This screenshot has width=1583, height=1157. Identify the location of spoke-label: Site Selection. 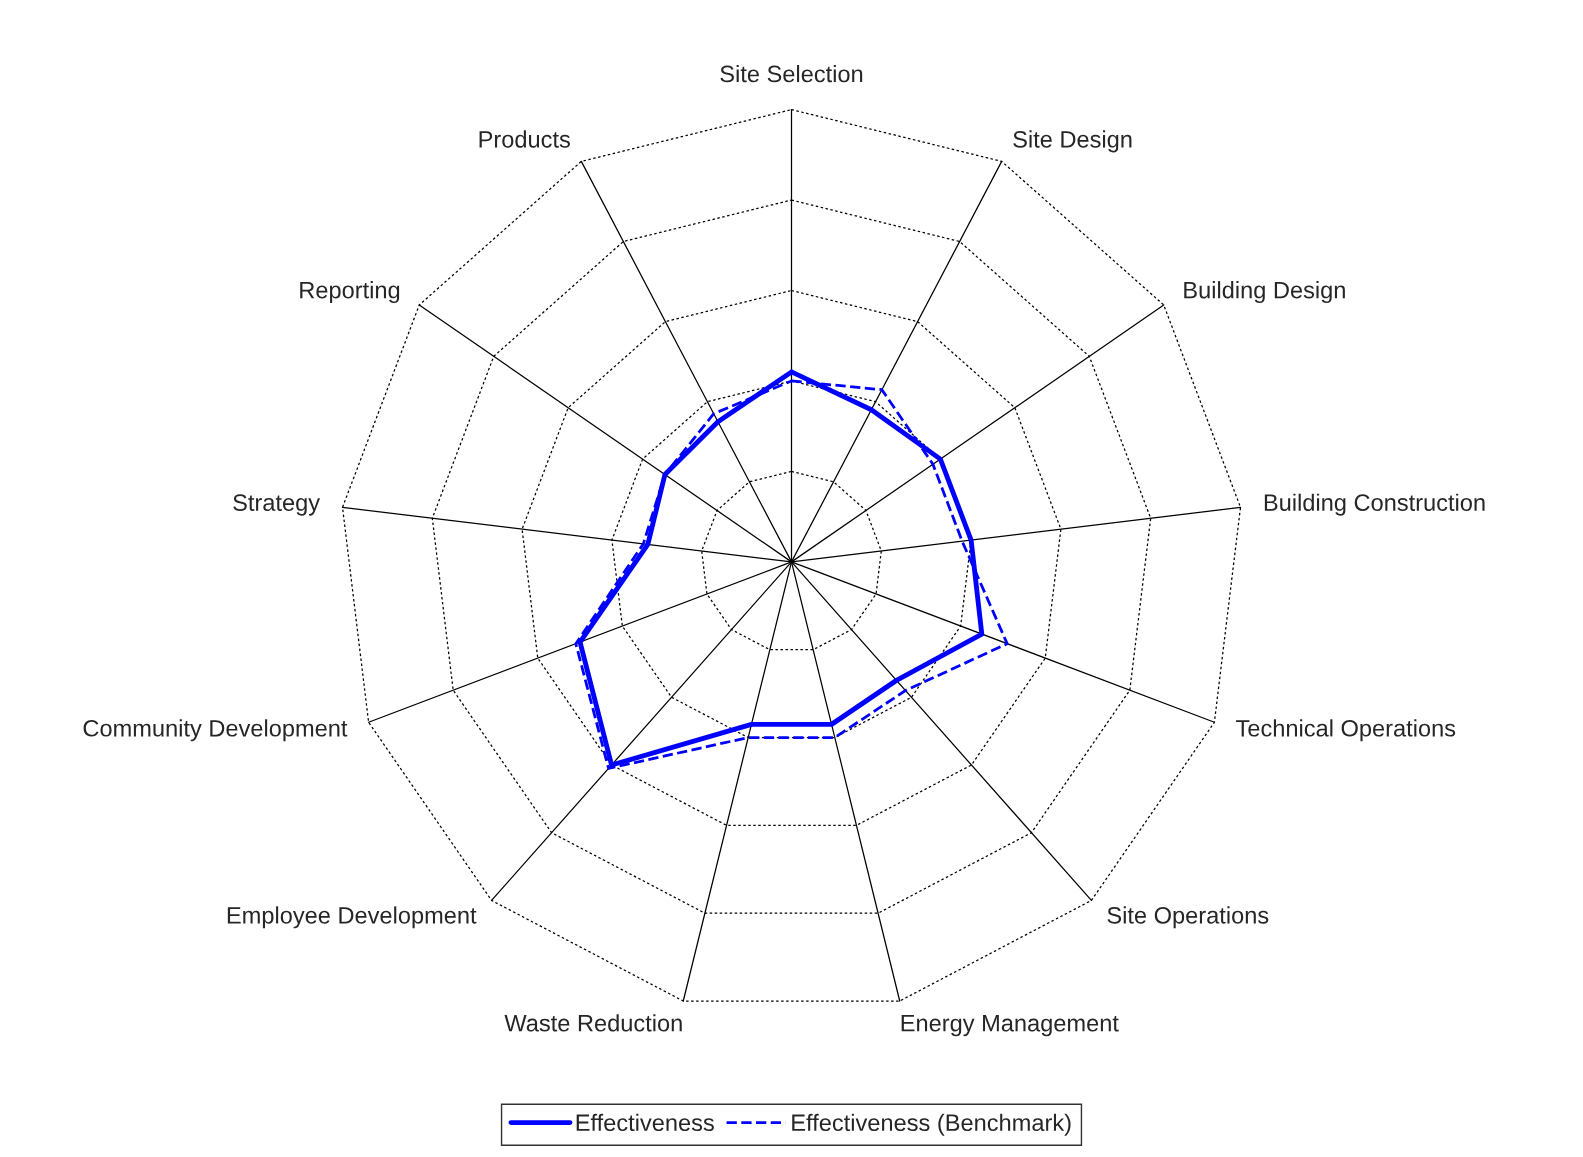
(791, 73).